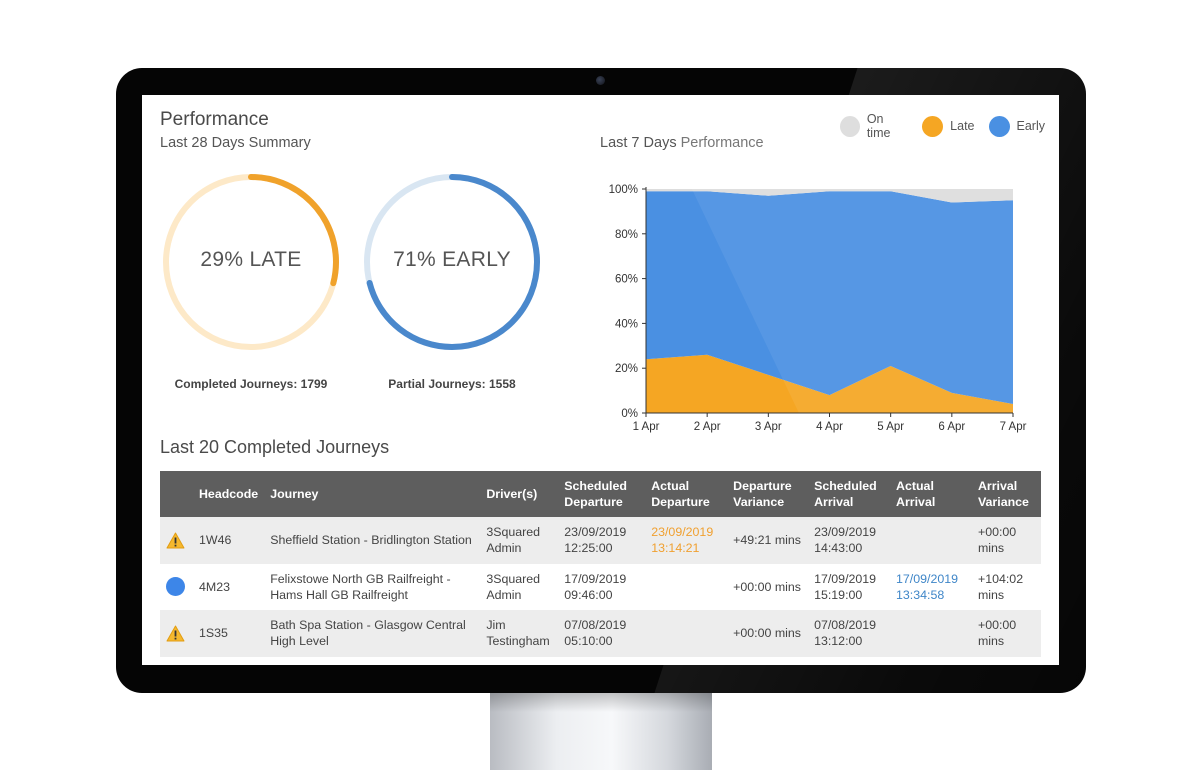  I want to click on chart-subtitle-suffix: Performance, so click(722, 143).